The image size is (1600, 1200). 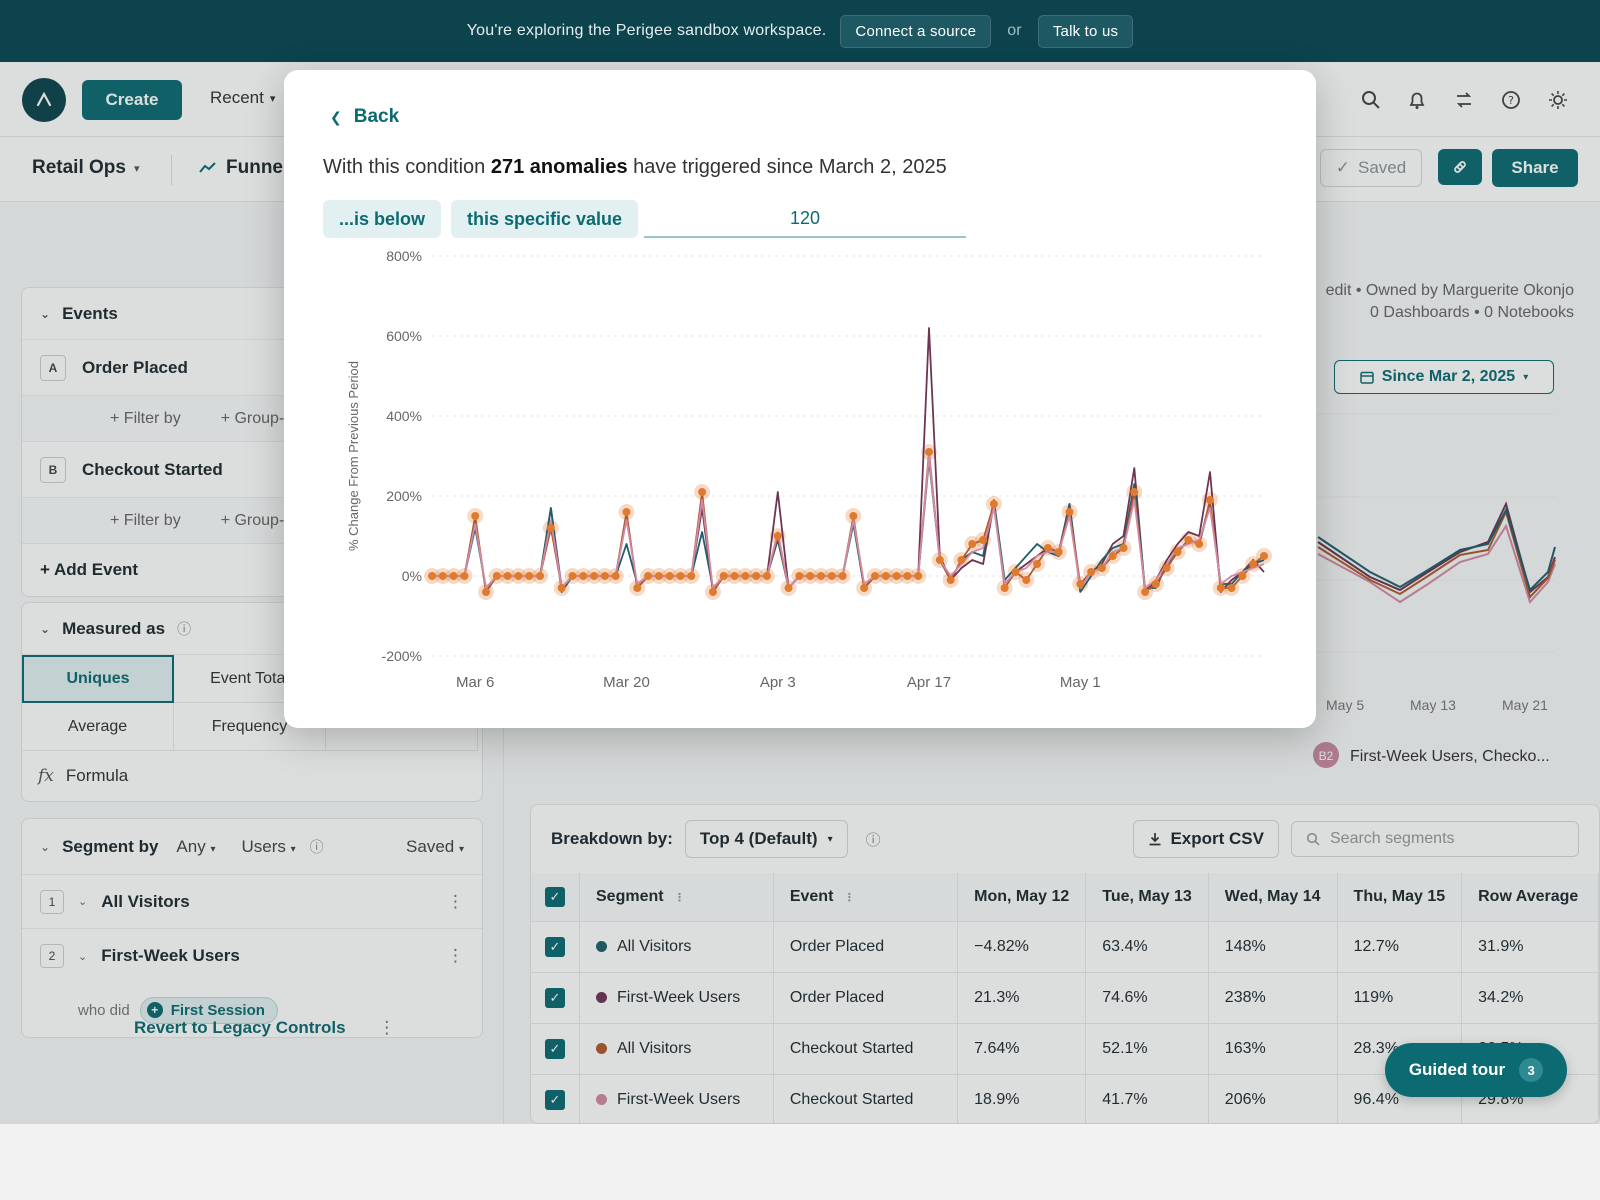 What do you see at coordinates (545, 219) in the screenshot?
I see `value-type-chip: this specific value` at bounding box center [545, 219].